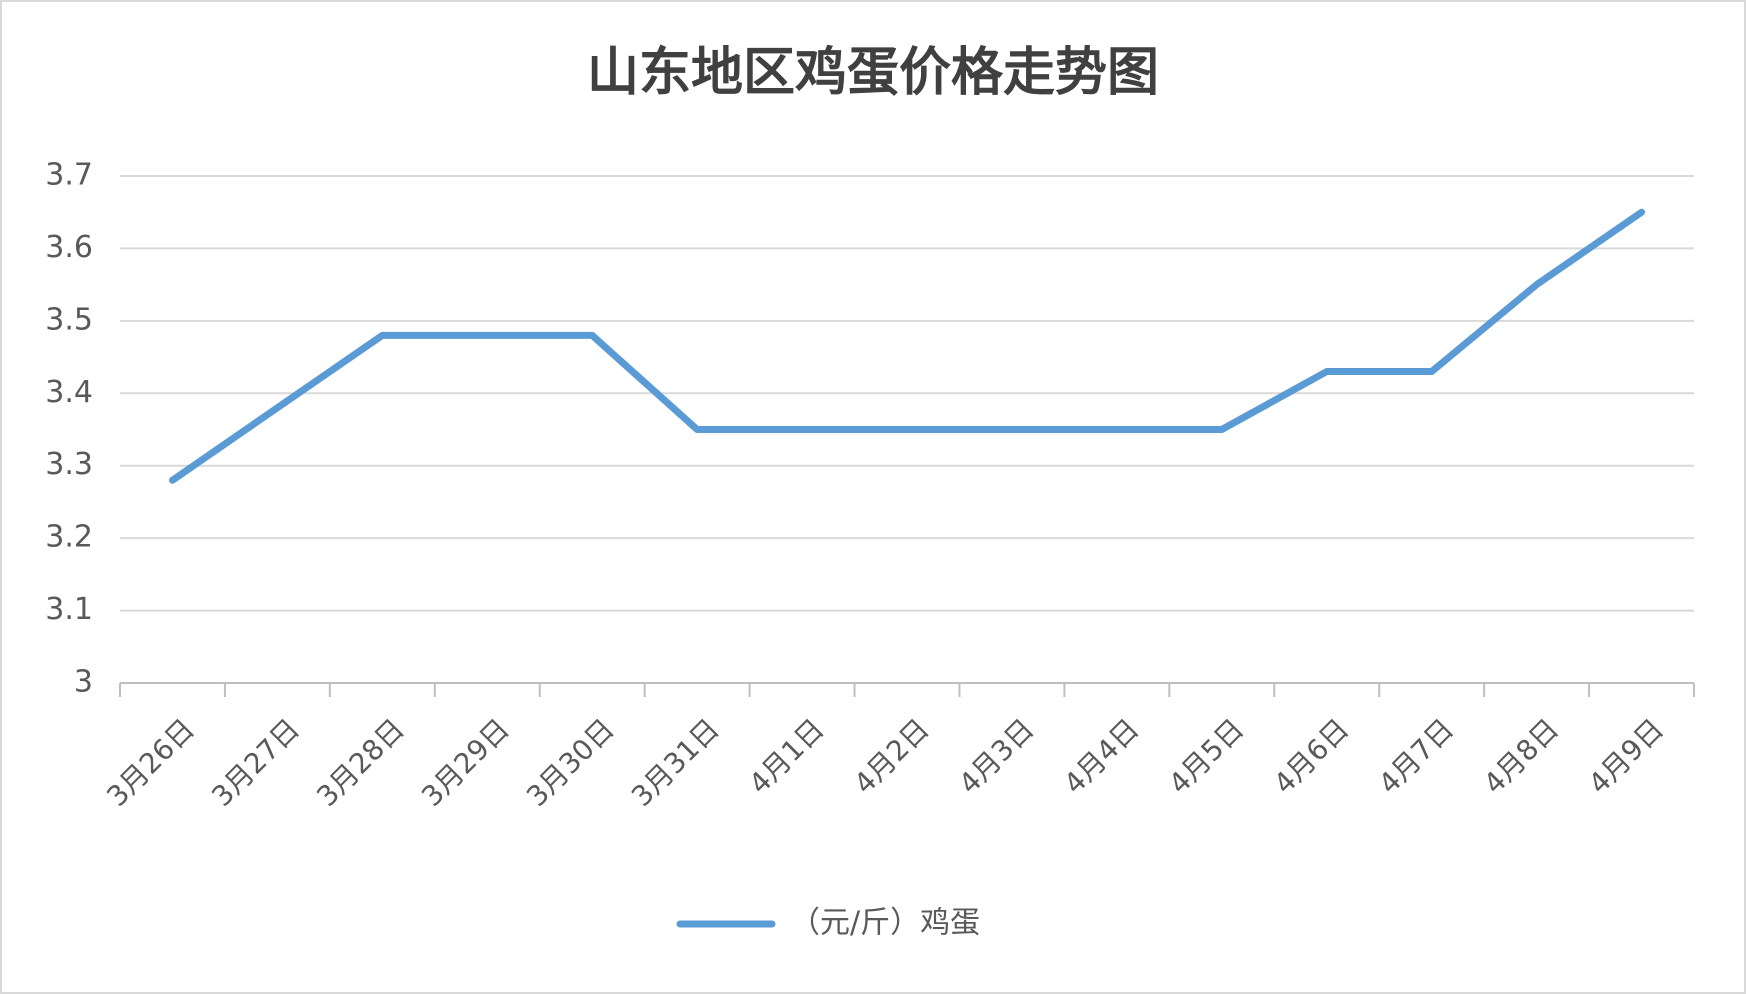  I want to click on y-tick-label: 3.4, so click(69, 392).